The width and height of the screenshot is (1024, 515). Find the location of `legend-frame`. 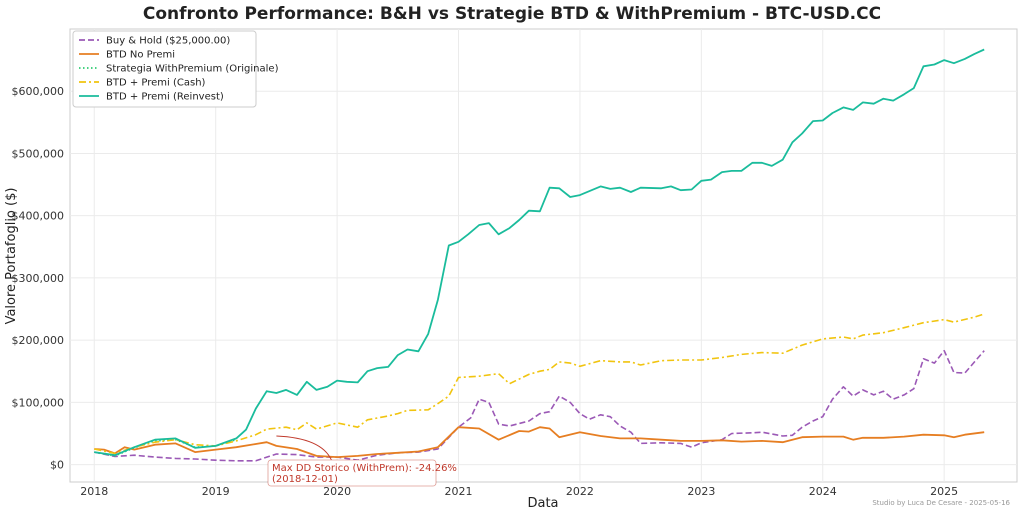

legend-frame is located at coordinates (164, 69).